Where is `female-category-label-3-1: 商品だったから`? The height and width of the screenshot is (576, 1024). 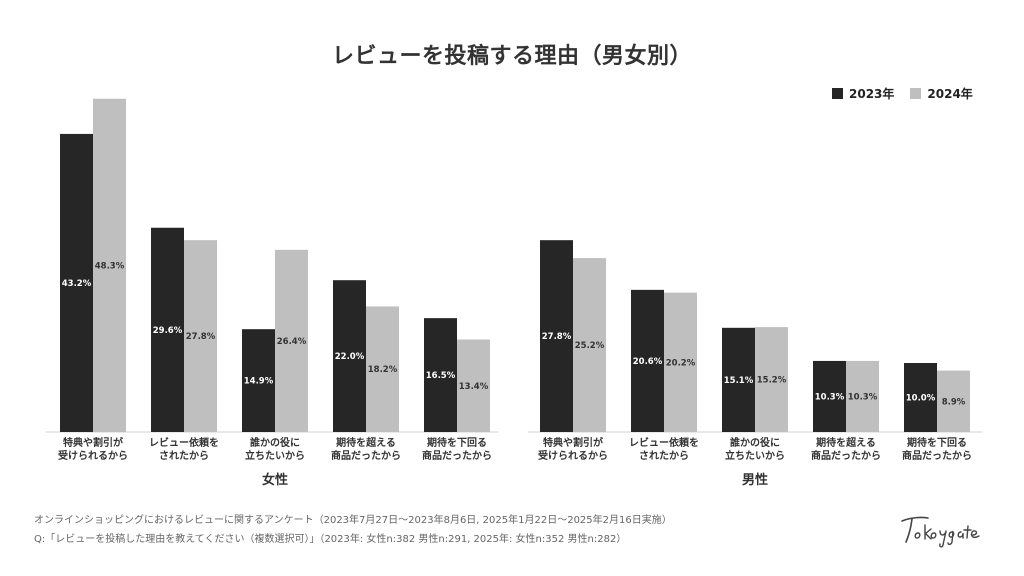 female-category-label-3-1: 商品だったから is located at coordinates (366, 455).